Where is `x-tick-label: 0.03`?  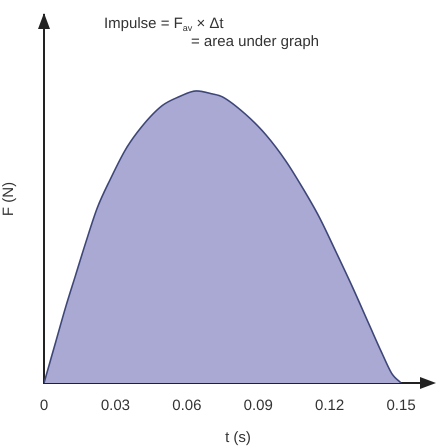
x-tick-label: 0.03 is located at coordinates (115, 405).